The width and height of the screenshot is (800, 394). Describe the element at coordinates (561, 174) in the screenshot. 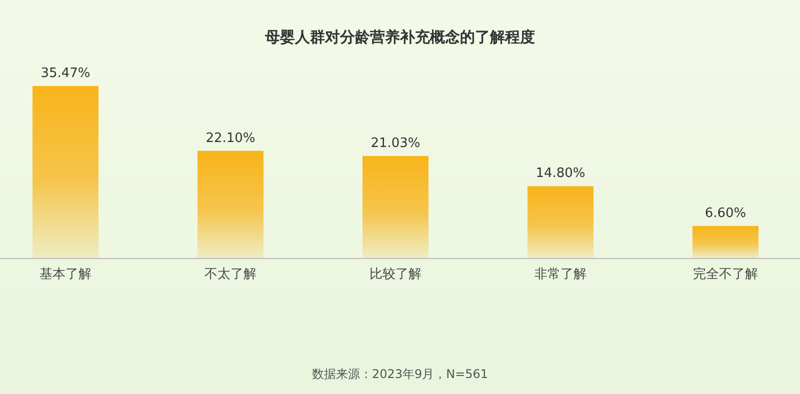

I see `data-label: 14.80%` at that location.